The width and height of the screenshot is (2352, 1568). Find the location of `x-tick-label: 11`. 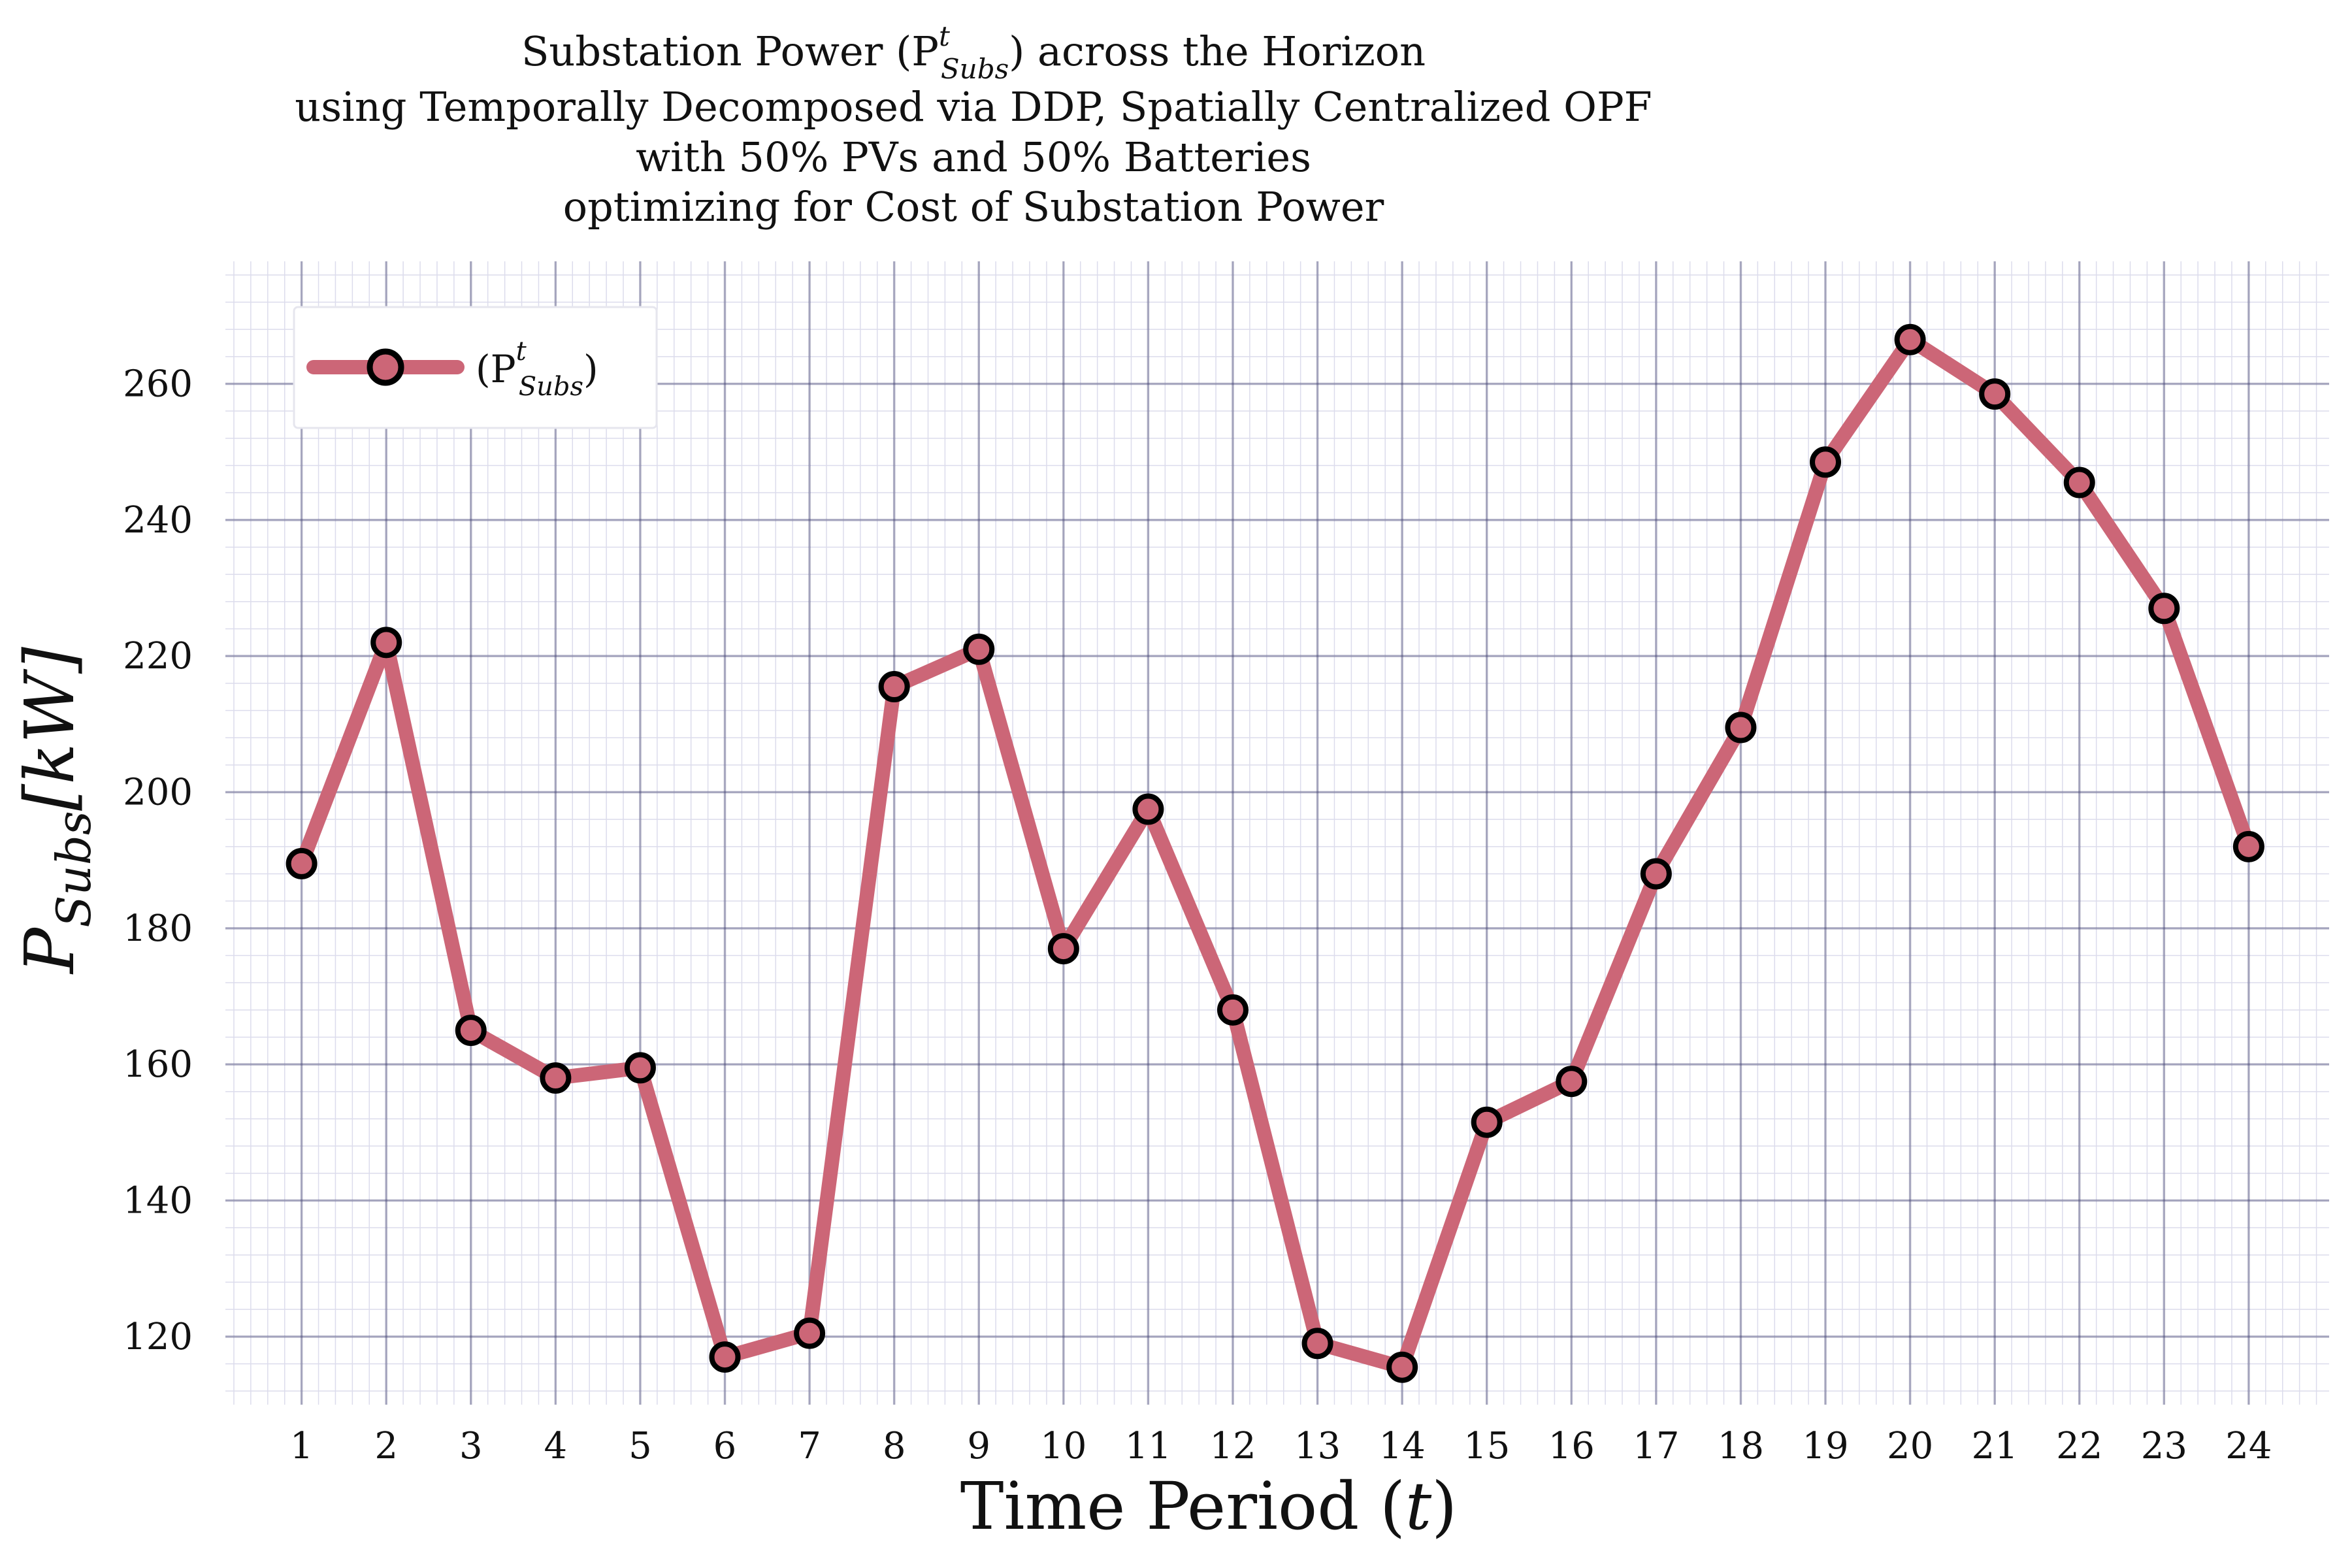

x-tick-label: 11 is located at coordinates (1148, 1446).